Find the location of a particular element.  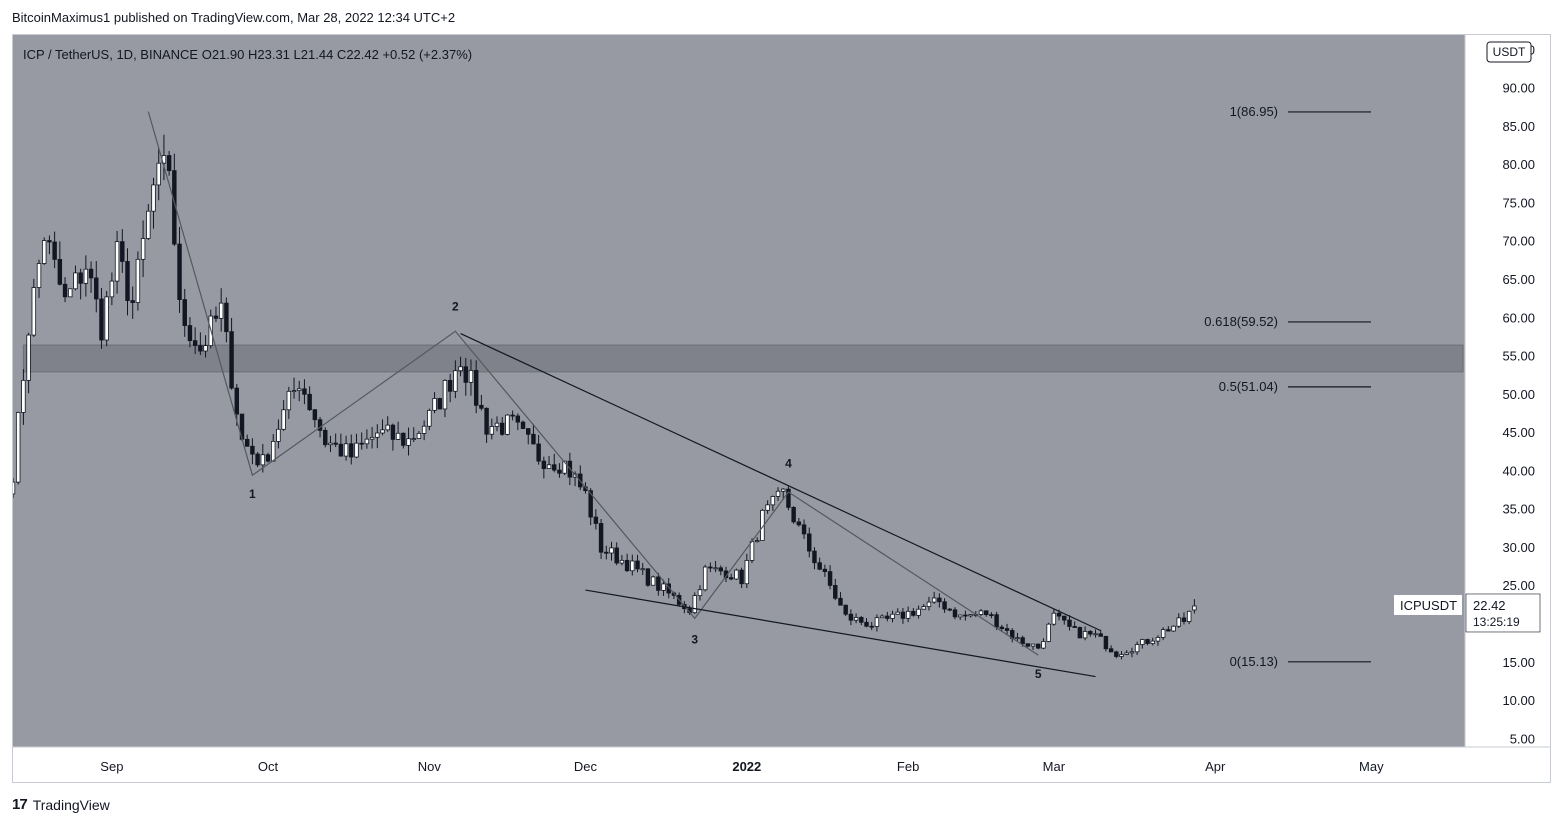

wedge-lower-line is located at coordinates (840, 633).